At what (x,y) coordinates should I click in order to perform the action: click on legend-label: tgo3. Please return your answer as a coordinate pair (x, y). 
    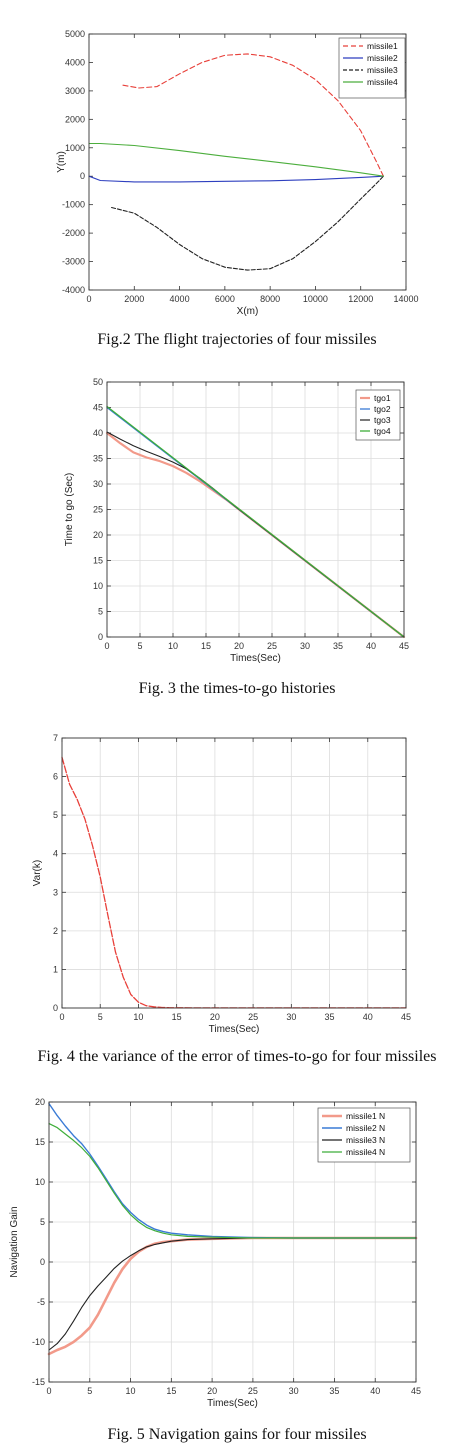
    Looking at the image, I should click on (382, 420).